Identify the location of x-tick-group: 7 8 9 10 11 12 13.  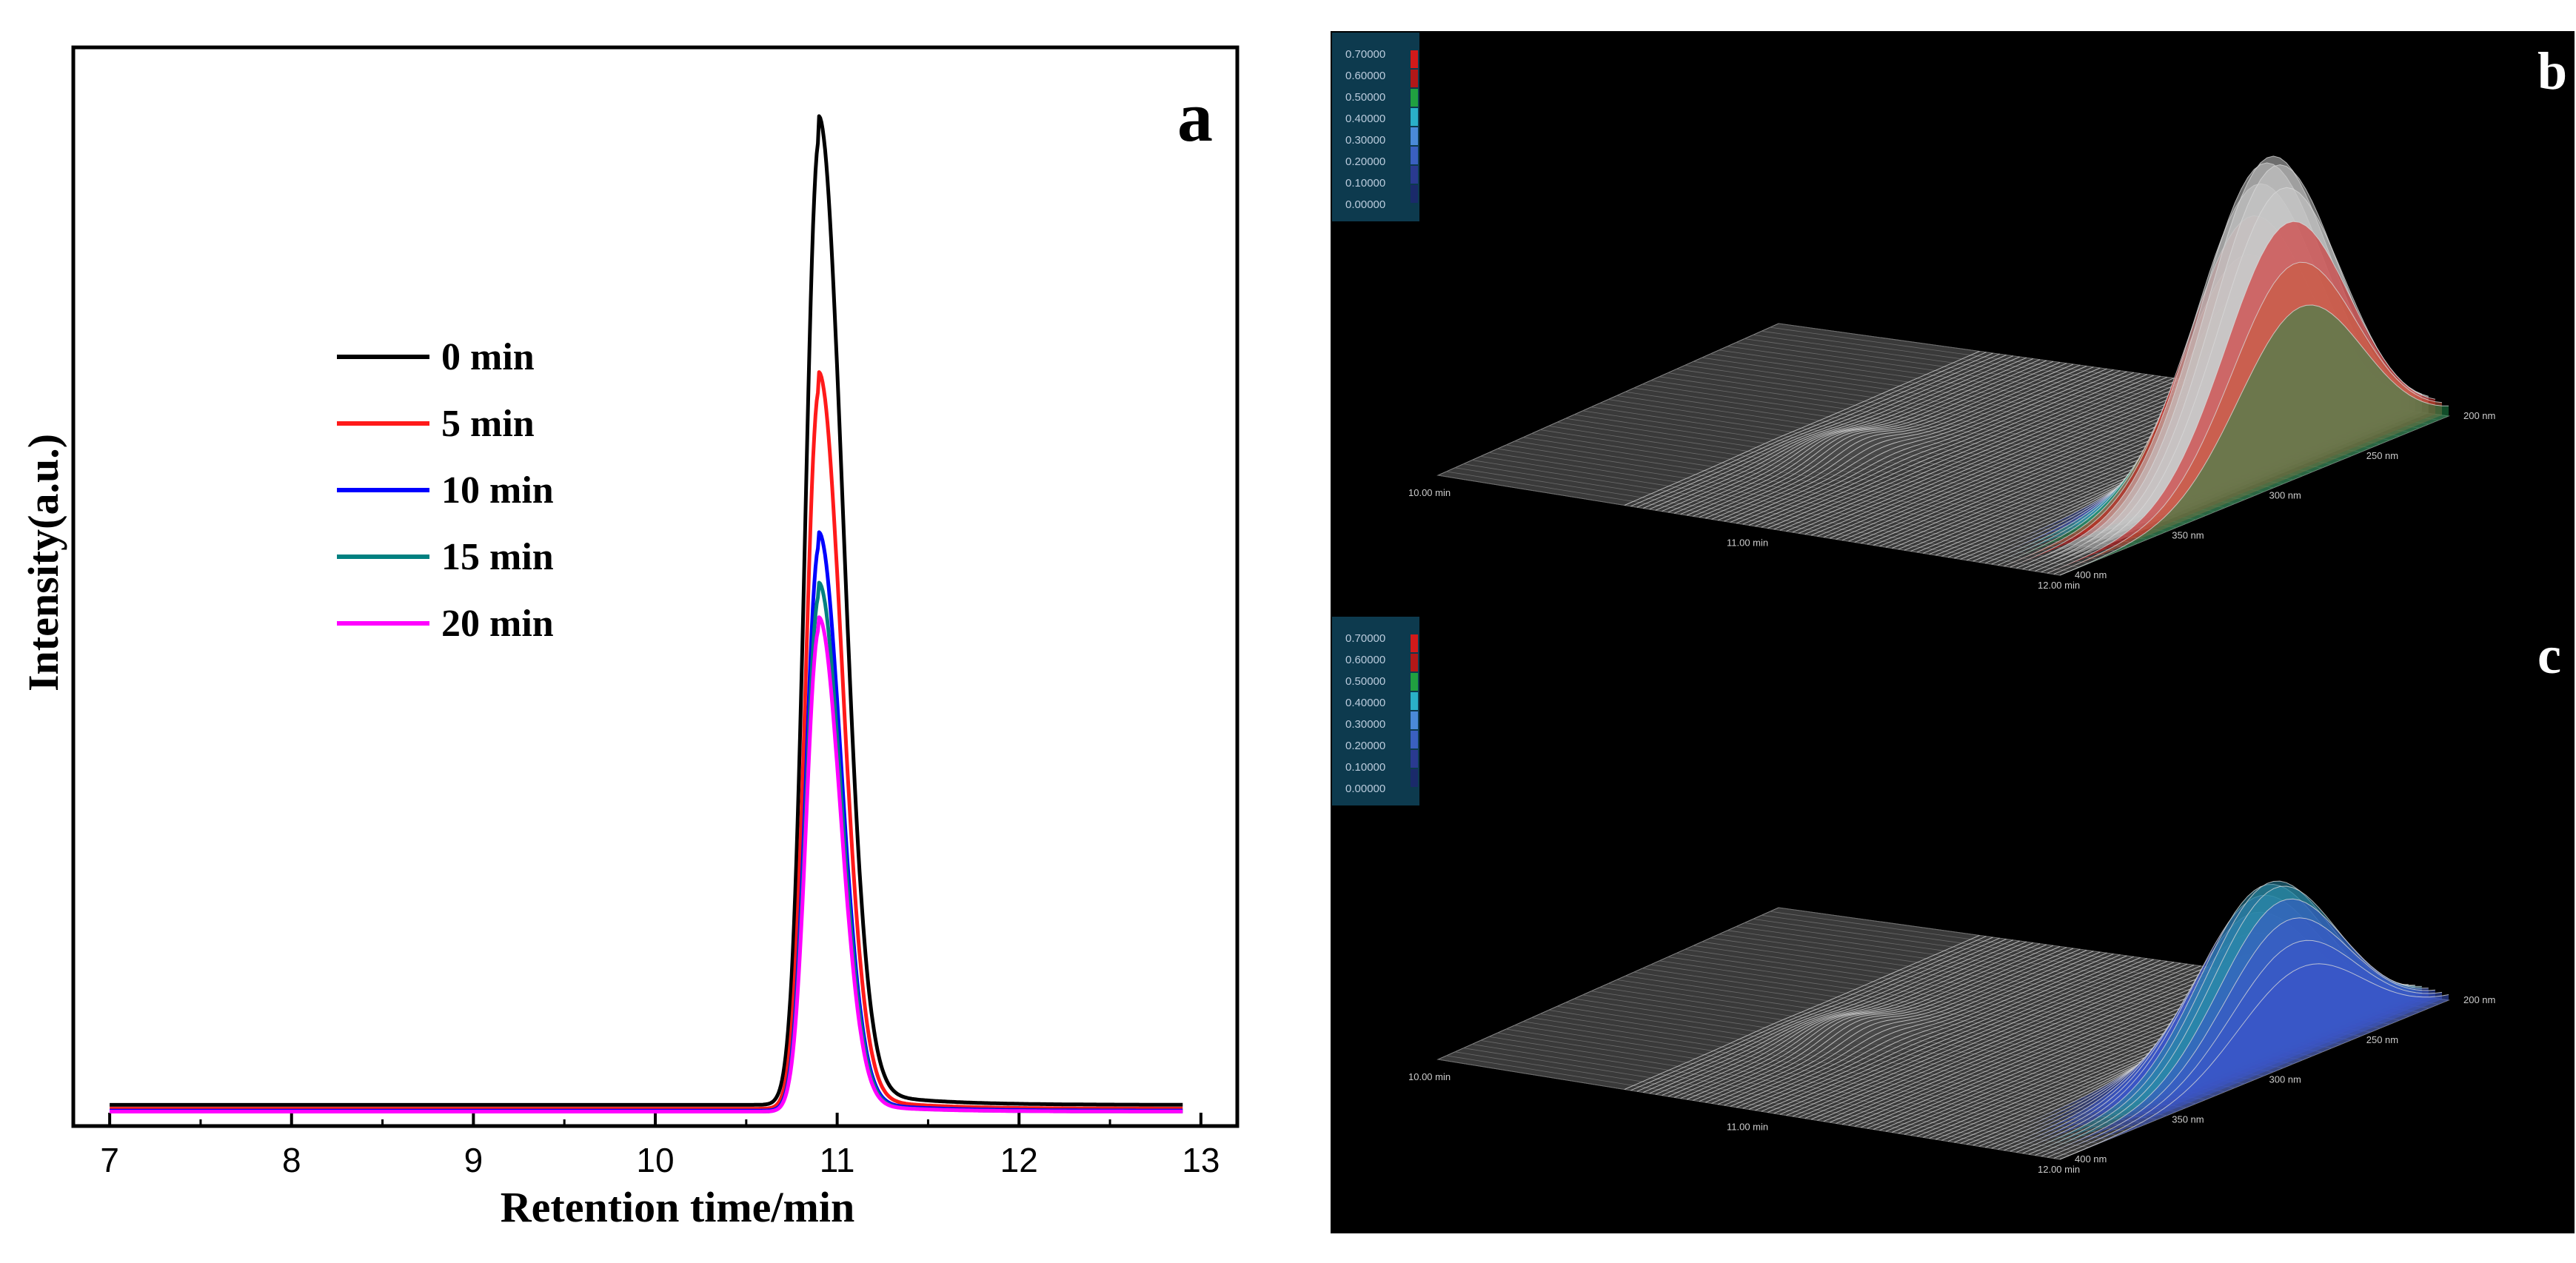
(660, 1146).